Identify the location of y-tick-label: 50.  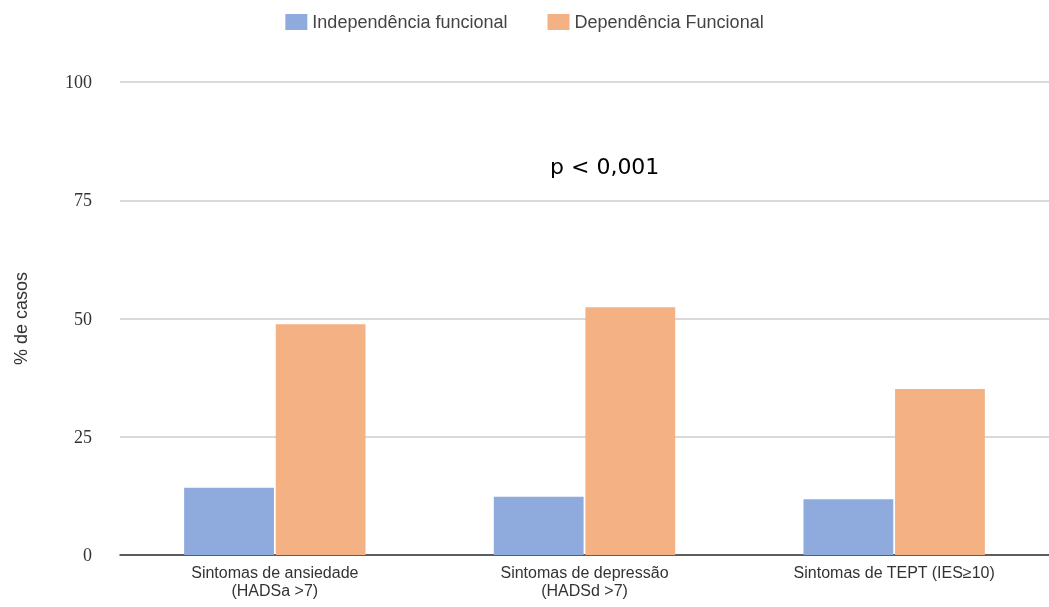
(83, 318).